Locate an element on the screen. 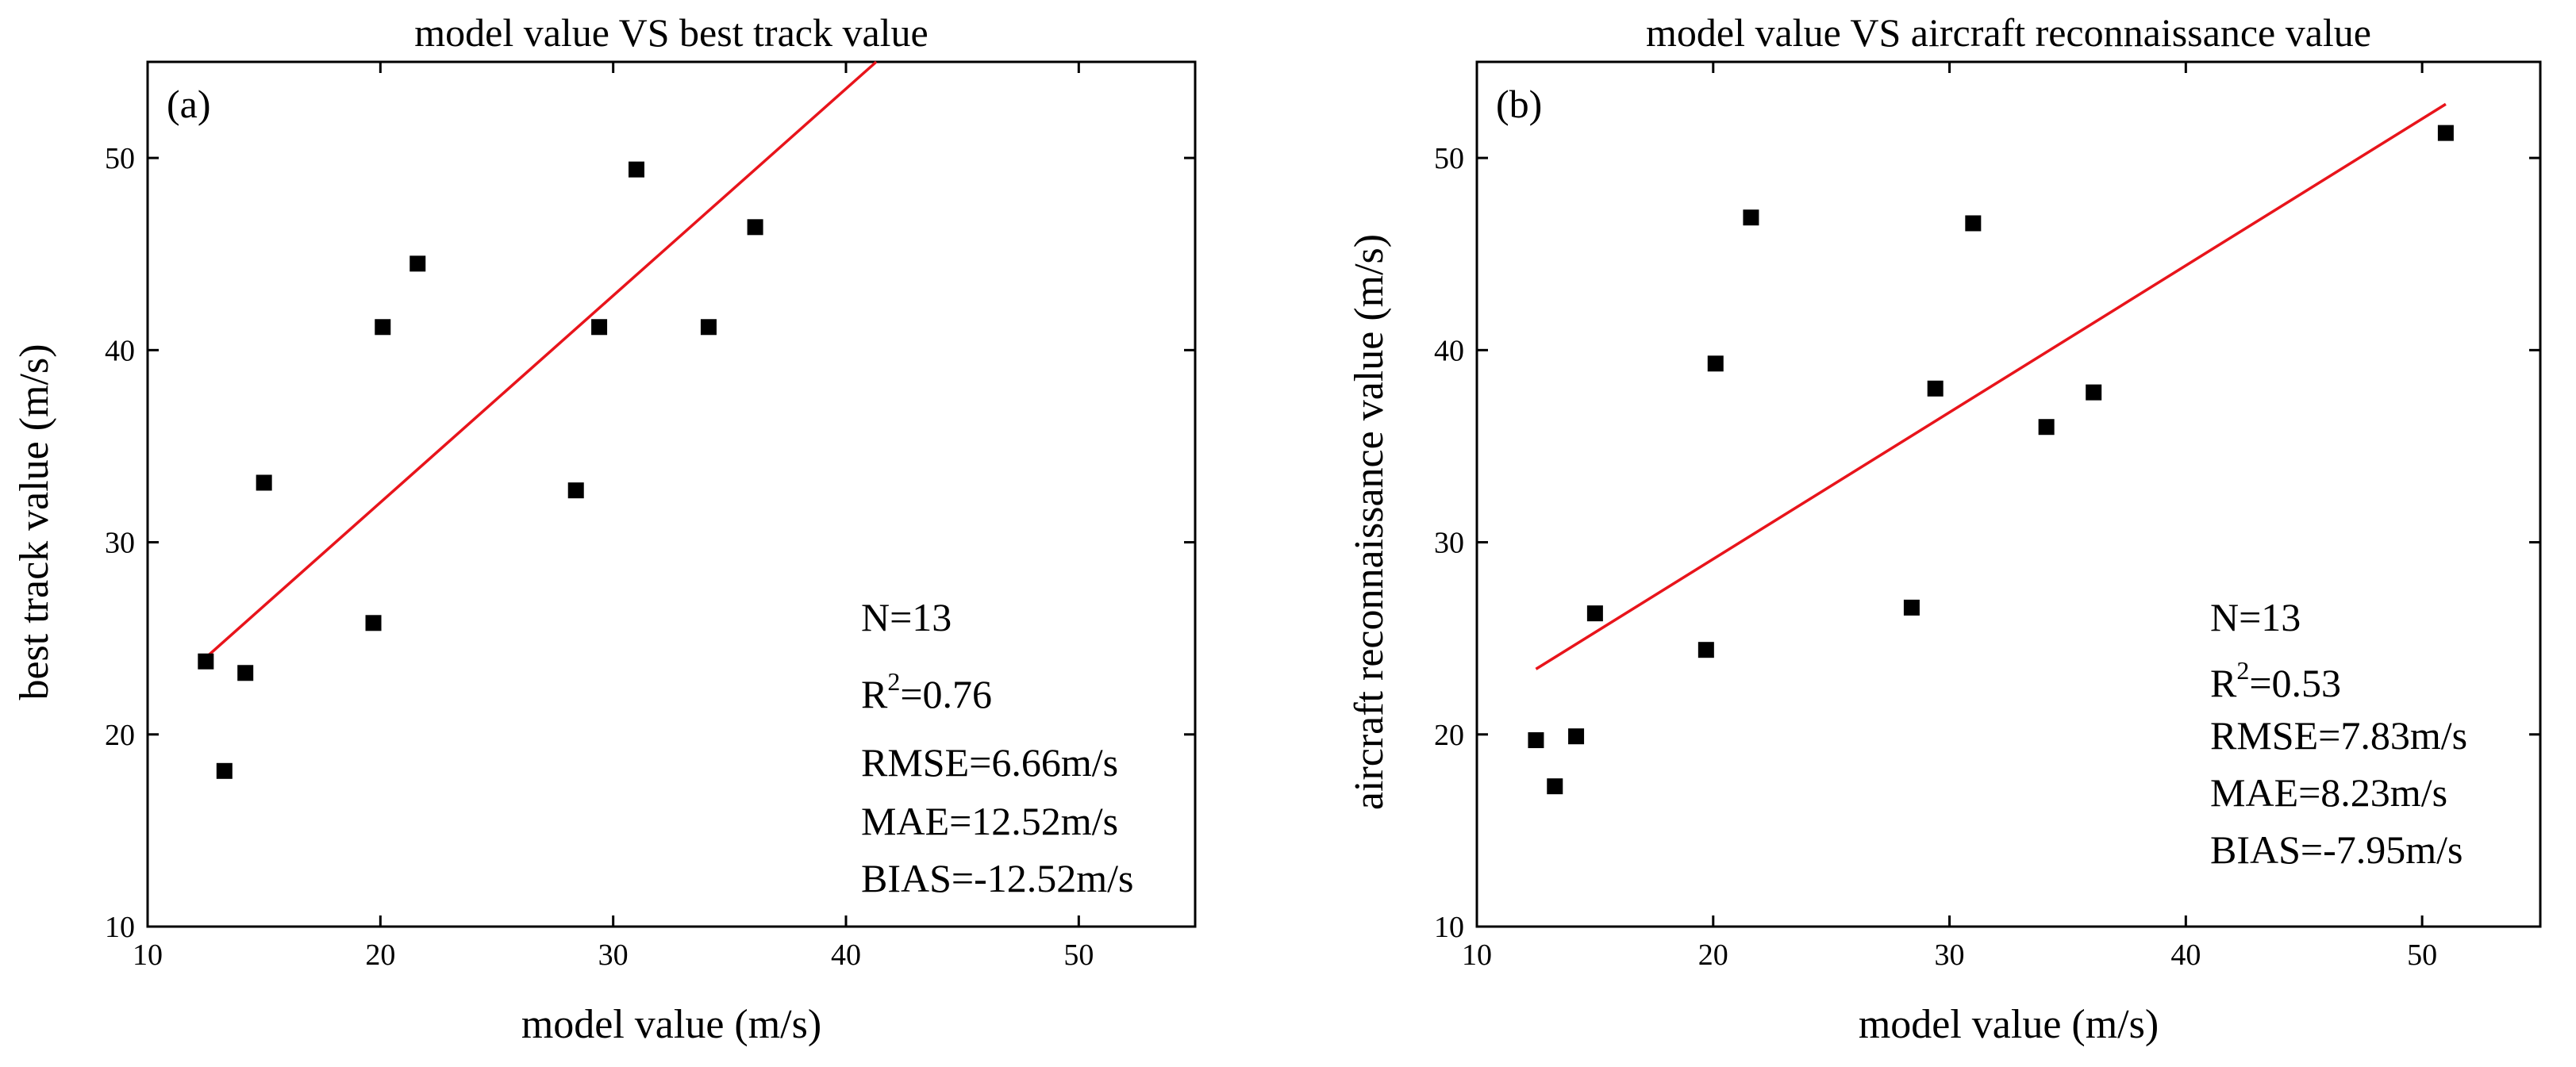  data-points is located at coordinates (480, 470).